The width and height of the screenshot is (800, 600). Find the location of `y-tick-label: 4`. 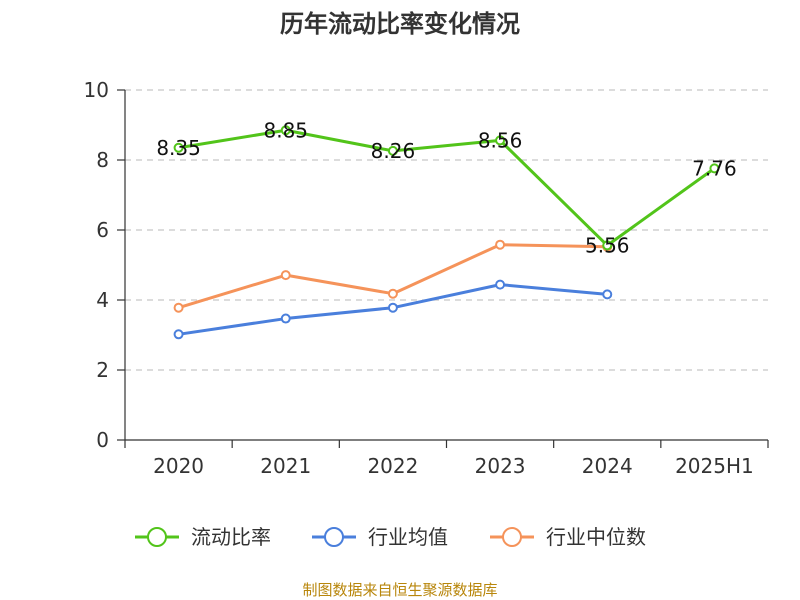

y-tick-label: 4 is located at coordinates (102, 300).